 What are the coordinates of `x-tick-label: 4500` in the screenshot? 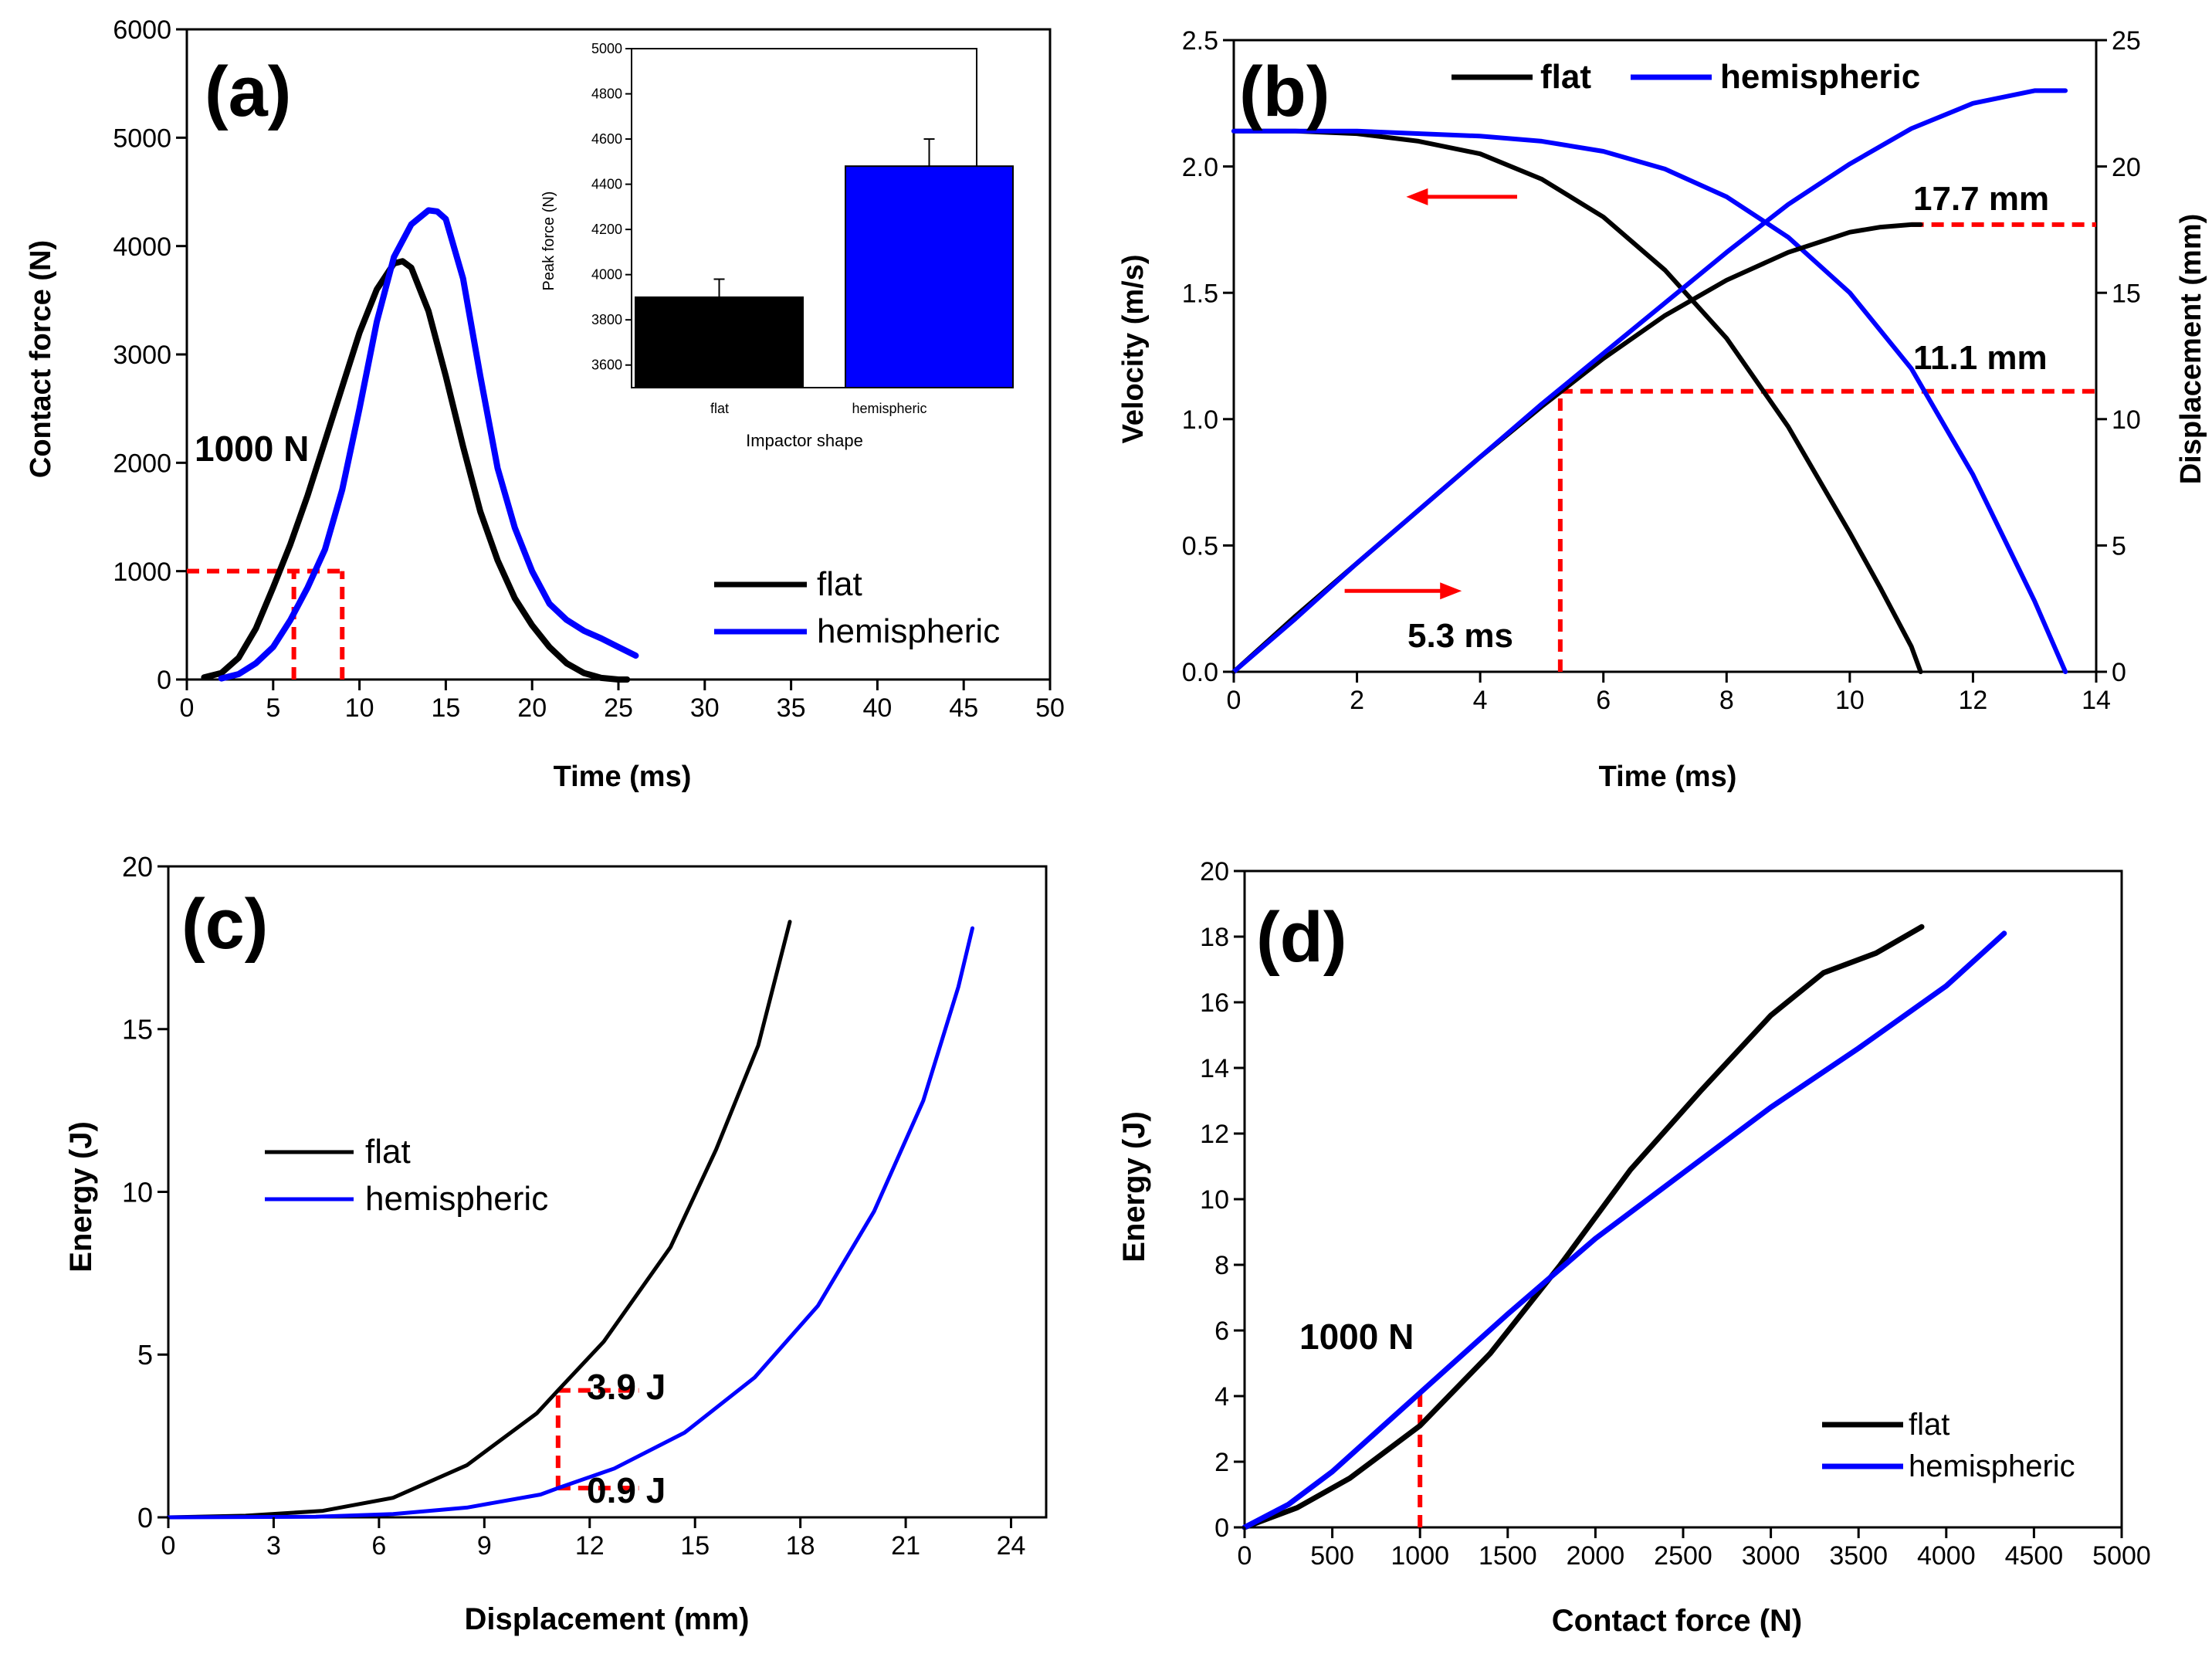 It's located at (2034, 1556).